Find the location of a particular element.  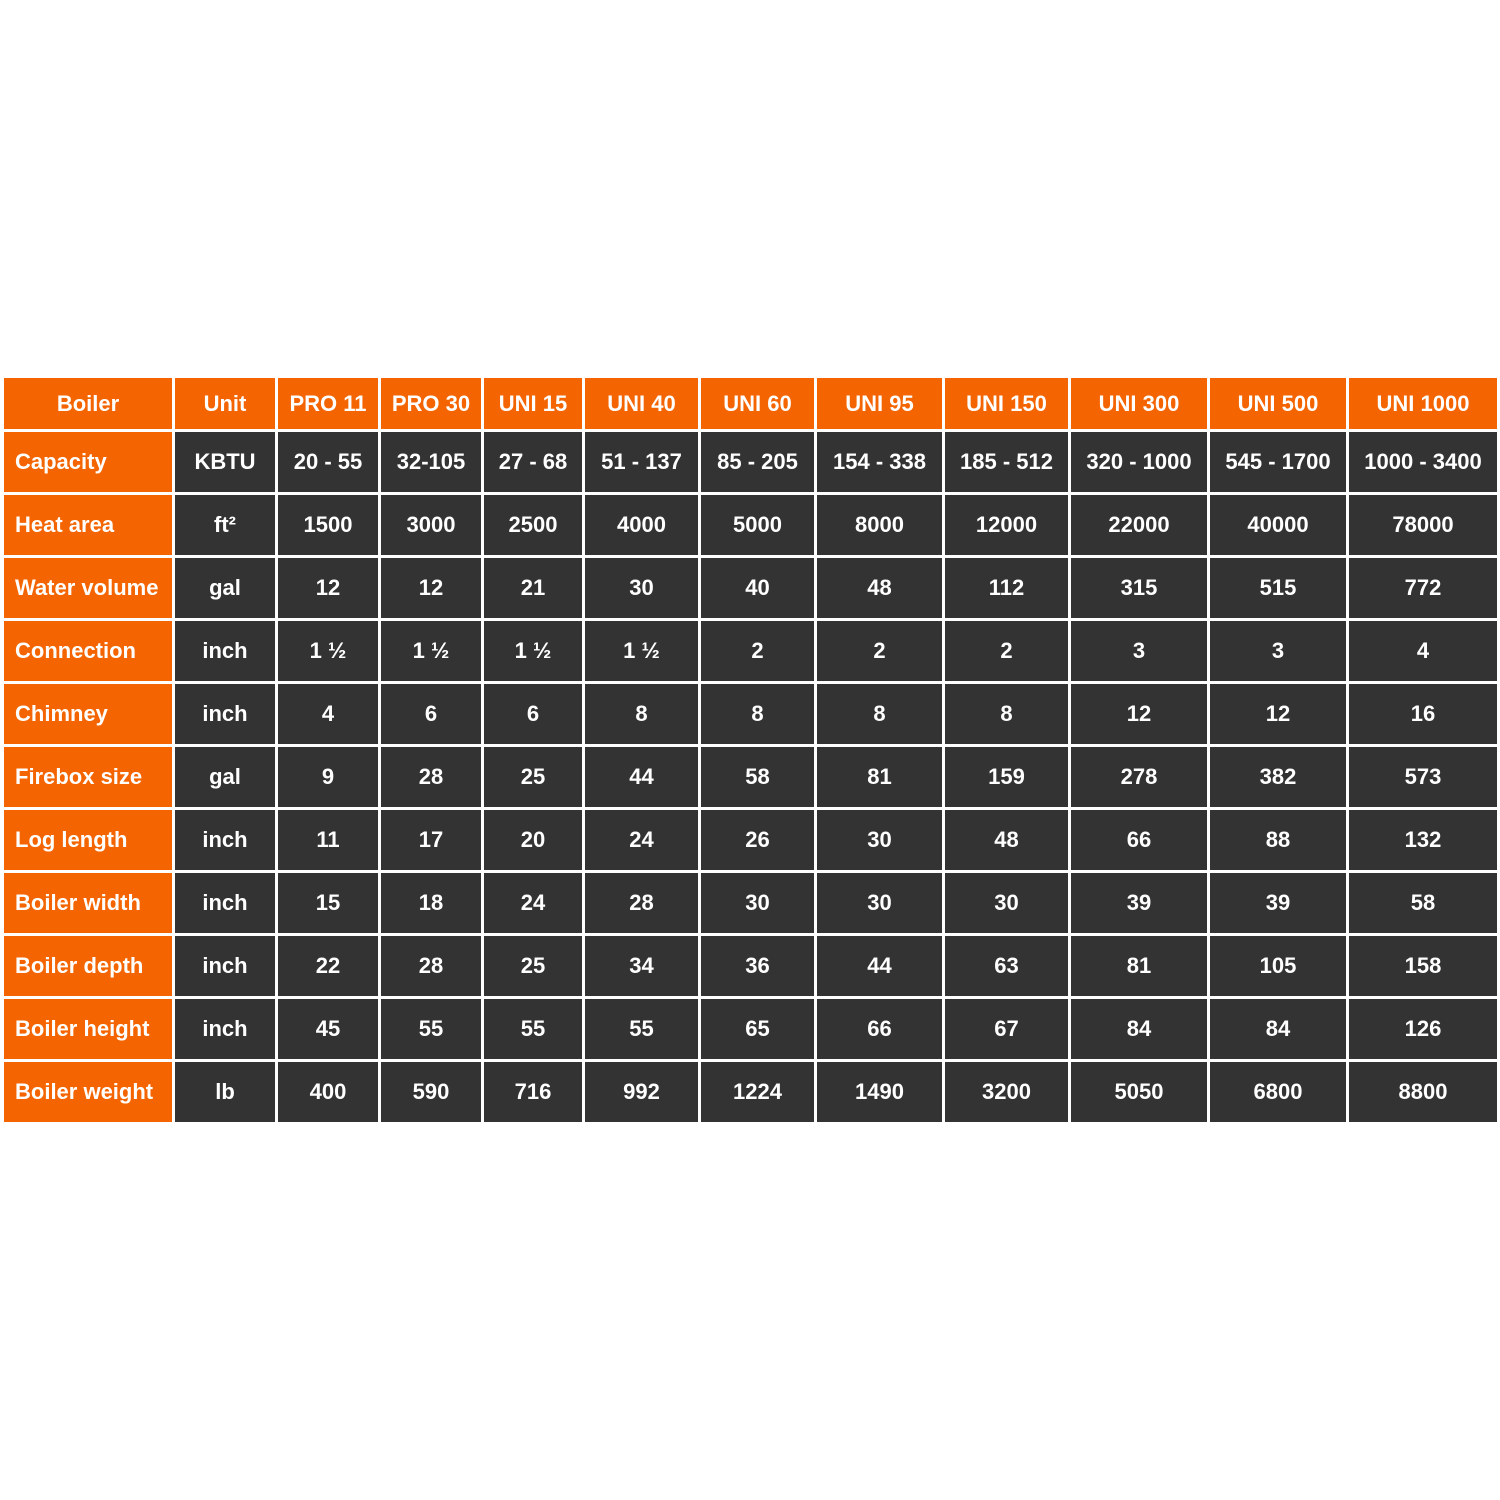

table-cell: 81 is located at coordinates (879, 777).